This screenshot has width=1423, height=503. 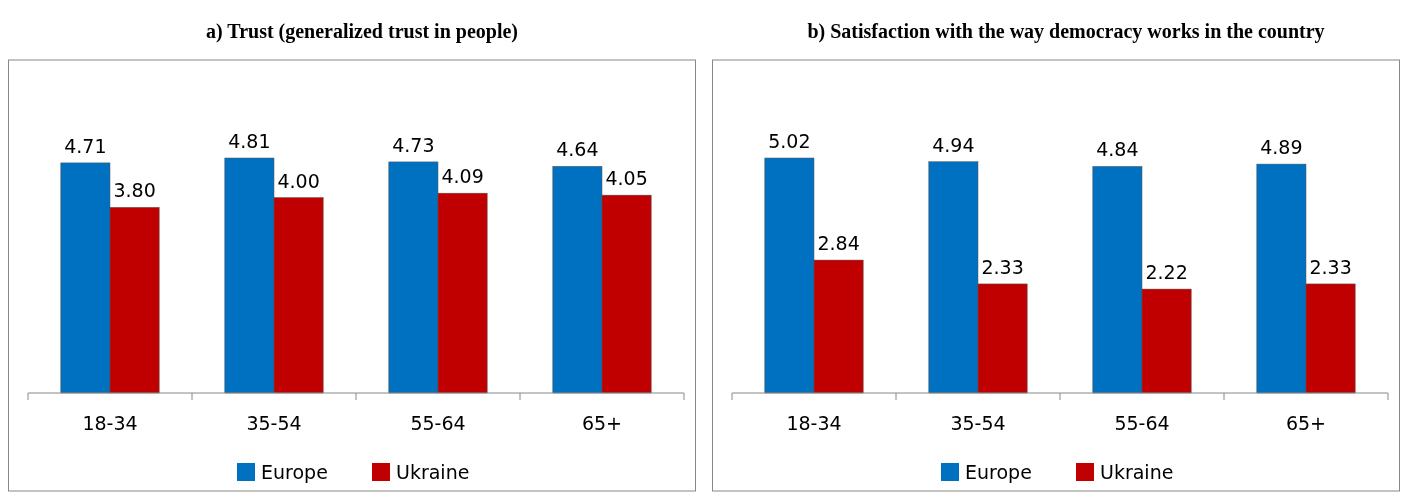 What do you see at coordinates (413, 144) in the screenshot?
I see `data-label: 4.73` at bounding box center [413, 144].